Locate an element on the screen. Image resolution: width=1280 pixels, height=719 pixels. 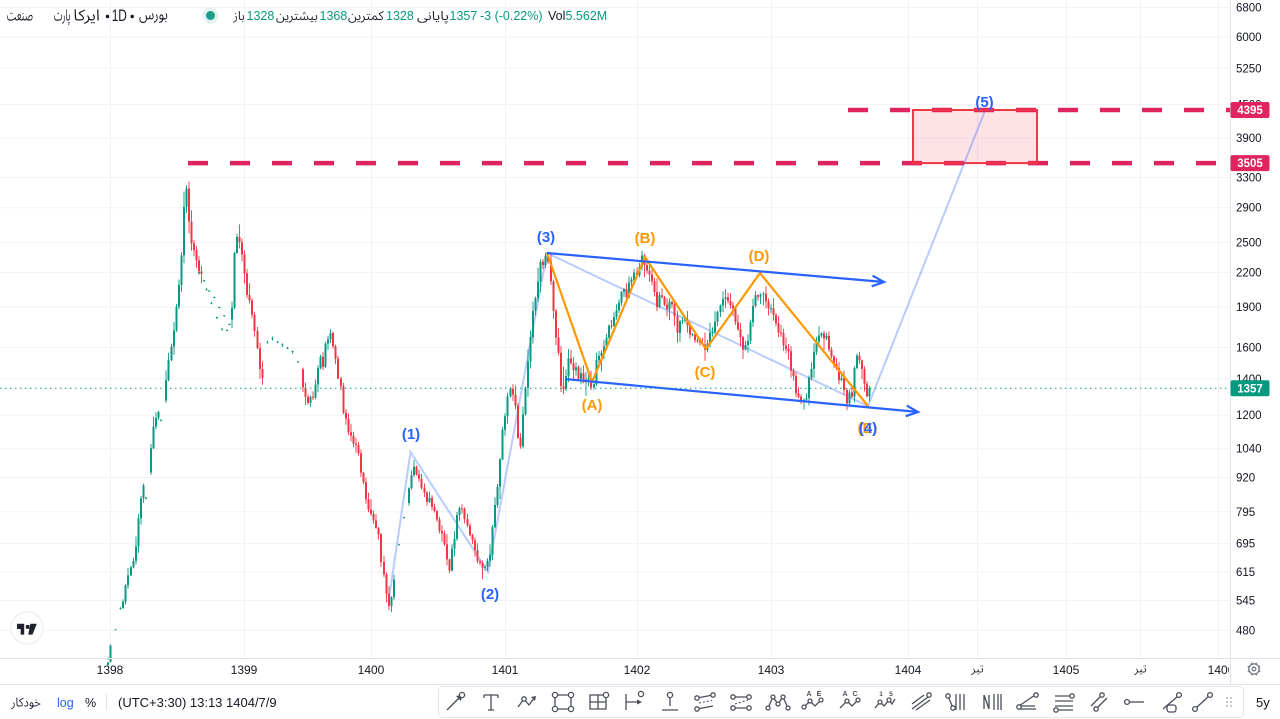
svg-text: 5250 is located at coordinates (1249, 69).